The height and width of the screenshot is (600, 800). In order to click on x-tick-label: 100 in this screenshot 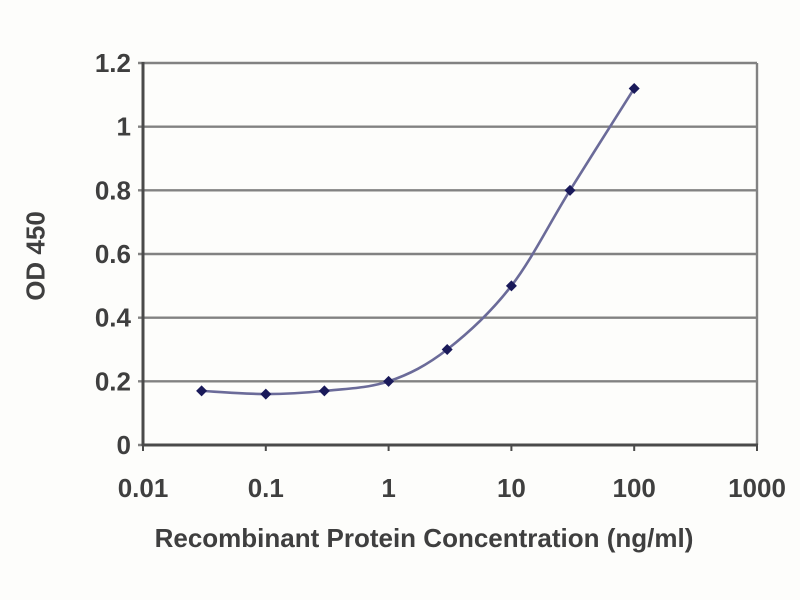, I will do `click(634, 488)`.